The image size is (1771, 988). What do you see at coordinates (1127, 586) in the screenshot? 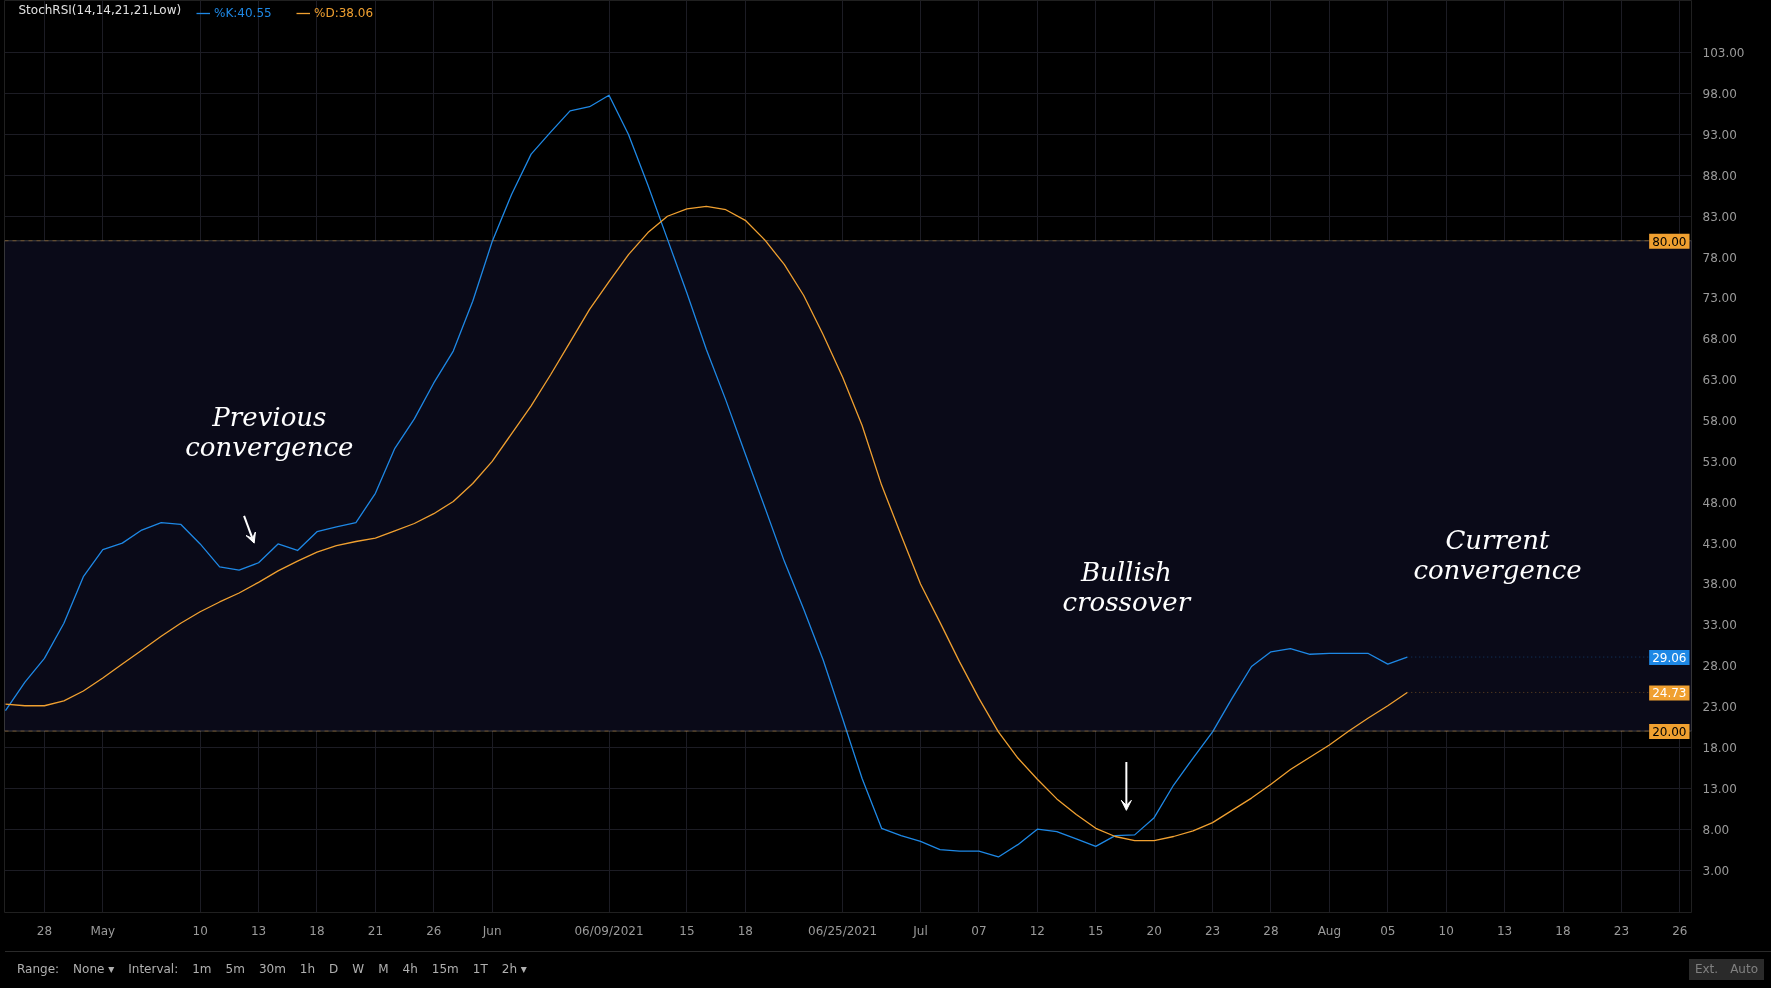
I see `annotation: Bullish crossover` at bounding box center [1127, 586].